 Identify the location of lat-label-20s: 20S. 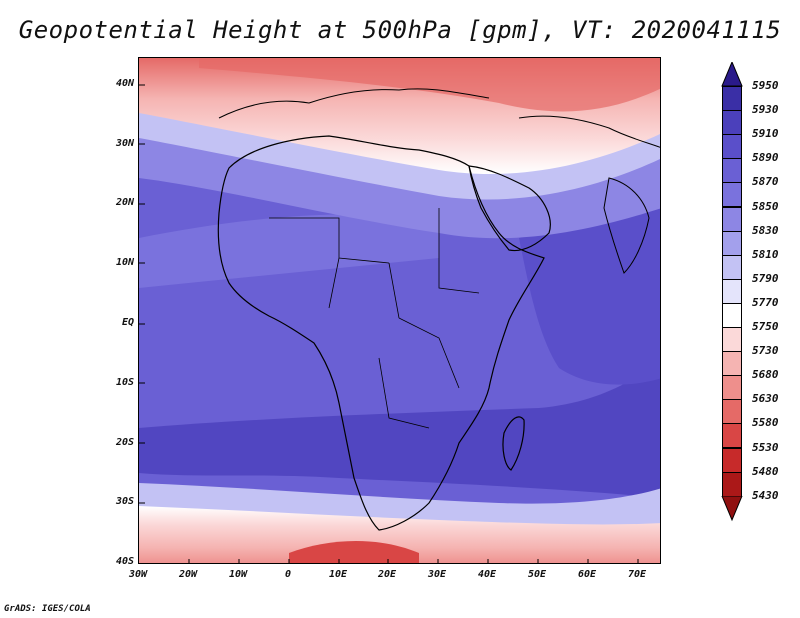
(124, 442).